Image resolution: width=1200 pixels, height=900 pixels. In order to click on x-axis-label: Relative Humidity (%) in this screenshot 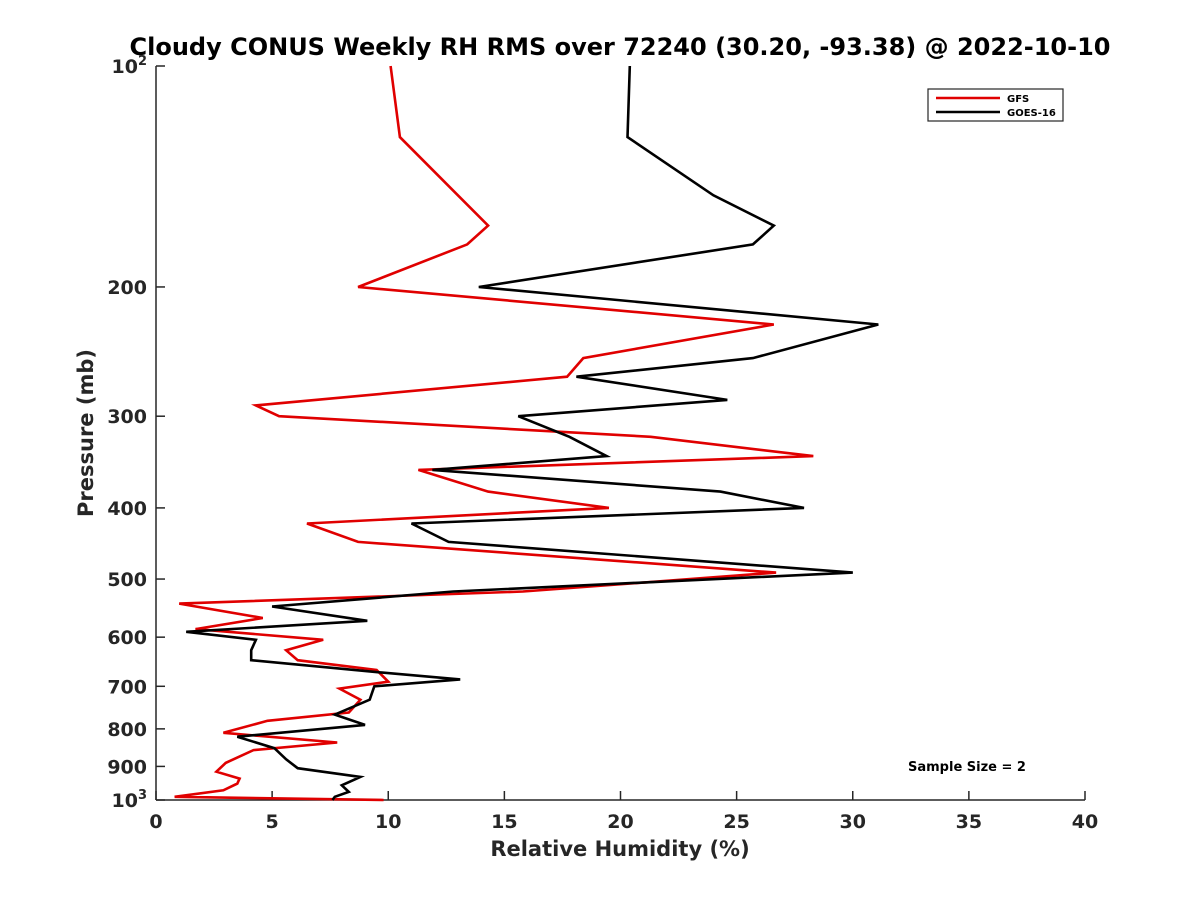, I will do `click(619, 849)`.